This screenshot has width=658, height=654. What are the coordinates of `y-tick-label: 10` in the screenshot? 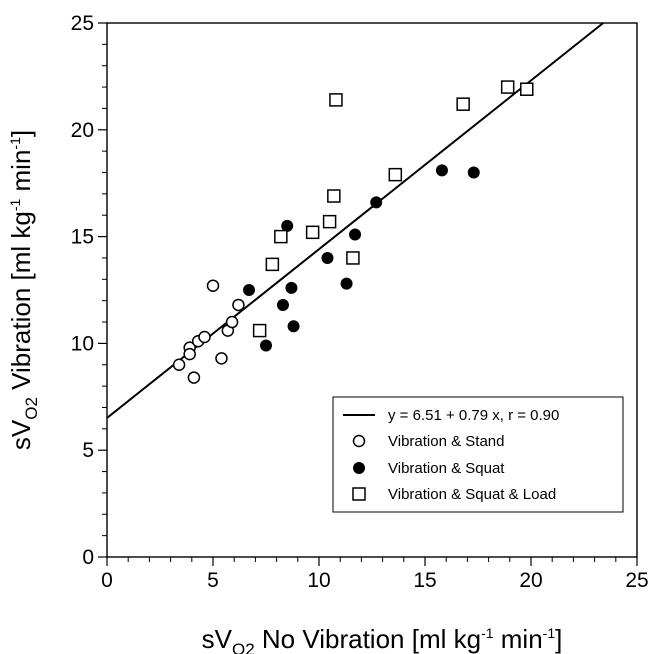 It's located at (82, 343).